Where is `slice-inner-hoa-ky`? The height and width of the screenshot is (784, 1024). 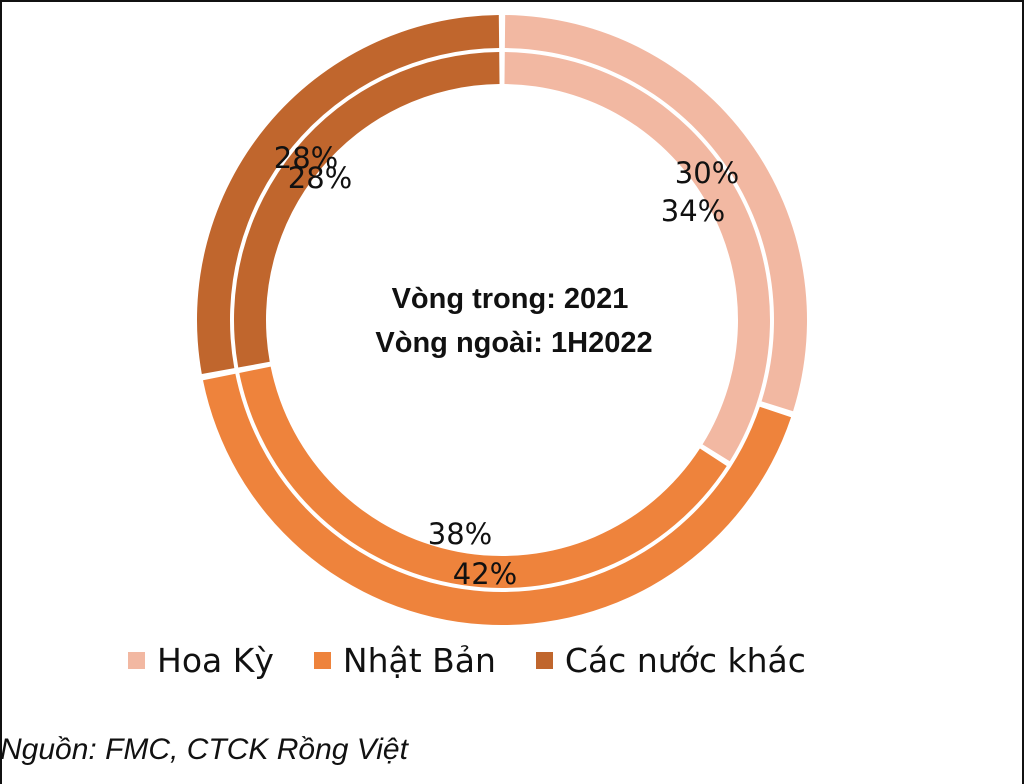
slice-inner-hoa-ky is located at coordinates (637, 257).